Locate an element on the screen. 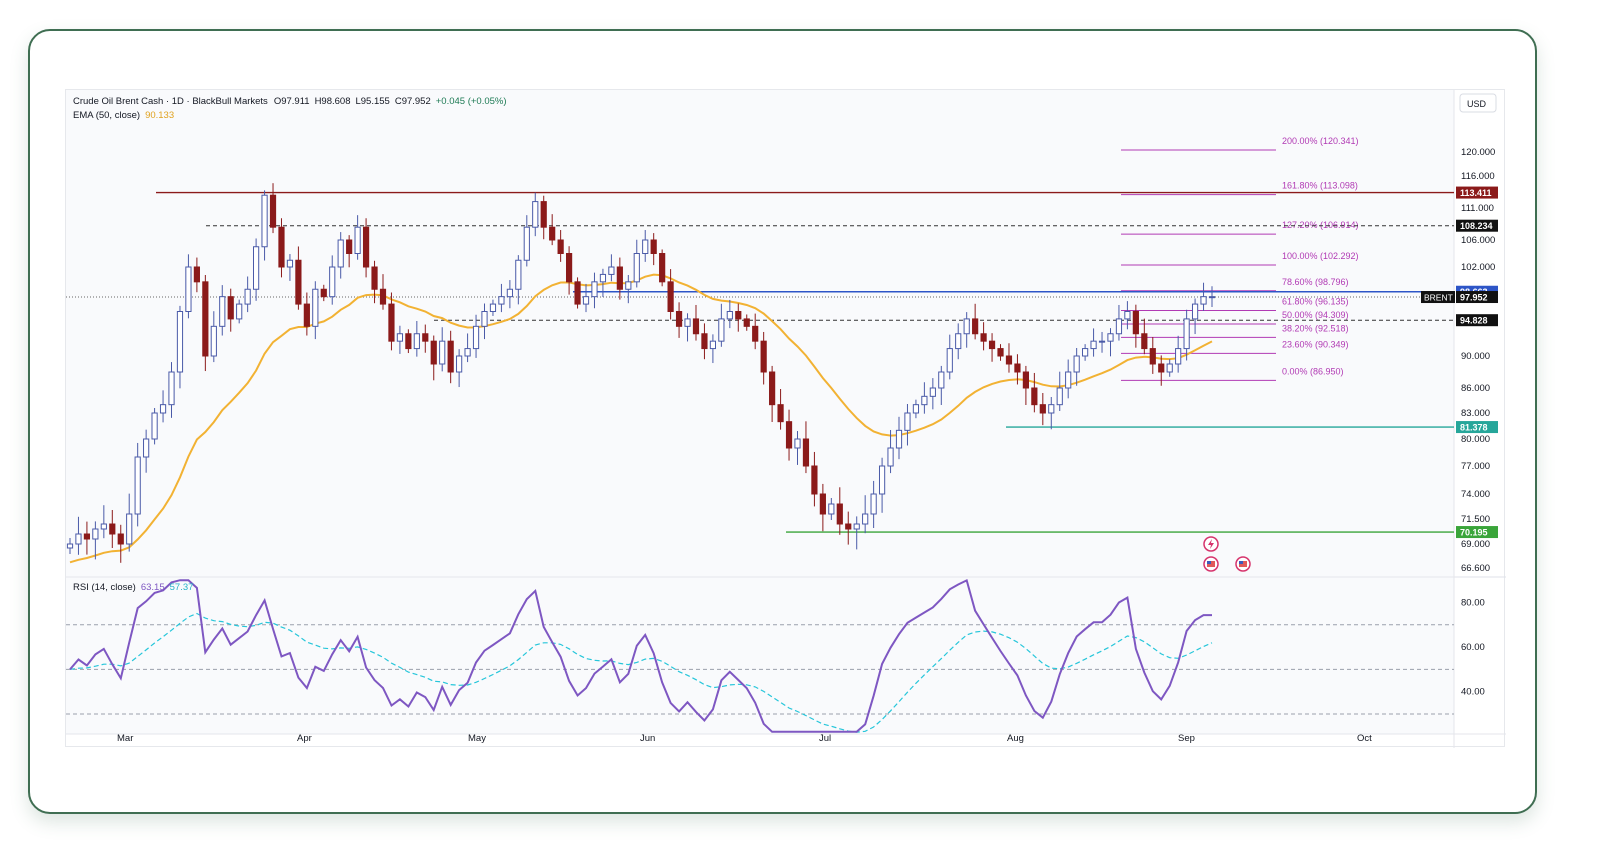  price-tick-label: 90.000 is located at coordinates (1475, 356).